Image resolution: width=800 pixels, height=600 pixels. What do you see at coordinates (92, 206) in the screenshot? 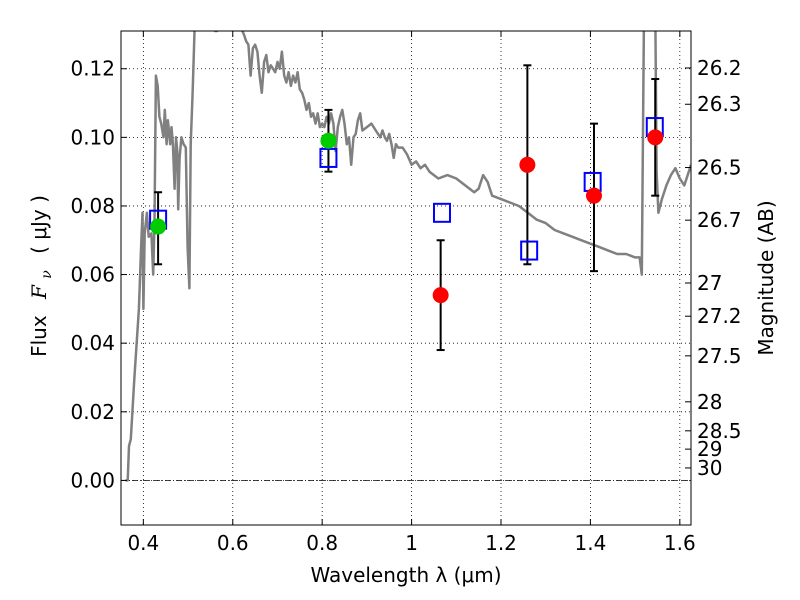
I see `y-tick-label: 0.08` at bounding box center [92, 206].